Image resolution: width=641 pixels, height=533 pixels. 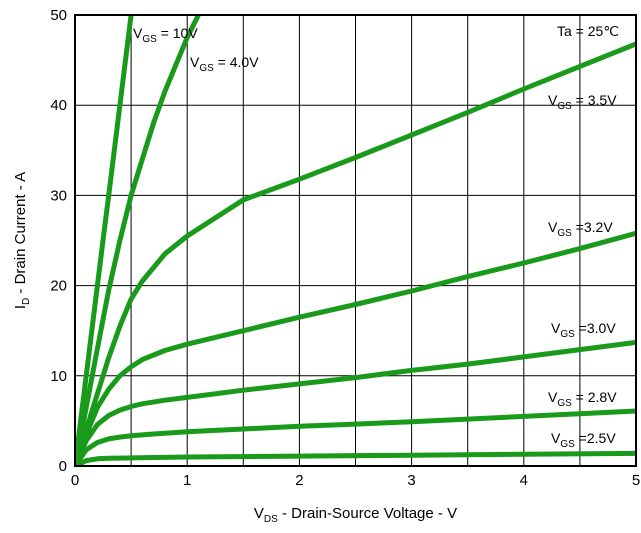 What do you see at coordinates (524, 480) in the screenshot?
I see `x-tick-label: 4` at bounding box center [524, 480].